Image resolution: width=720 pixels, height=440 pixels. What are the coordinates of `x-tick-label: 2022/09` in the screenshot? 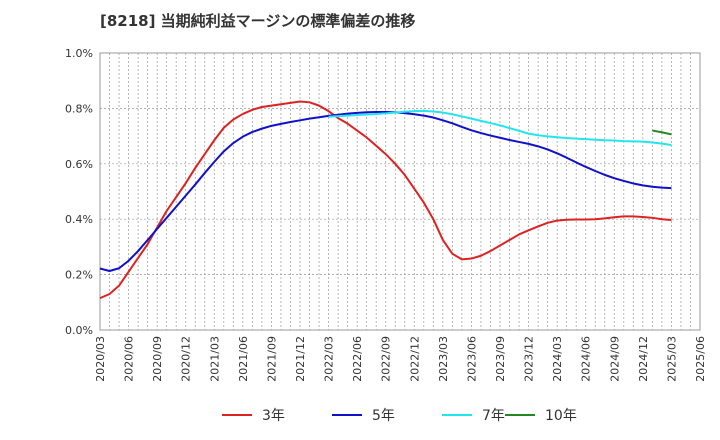 It's located at (386, 359).